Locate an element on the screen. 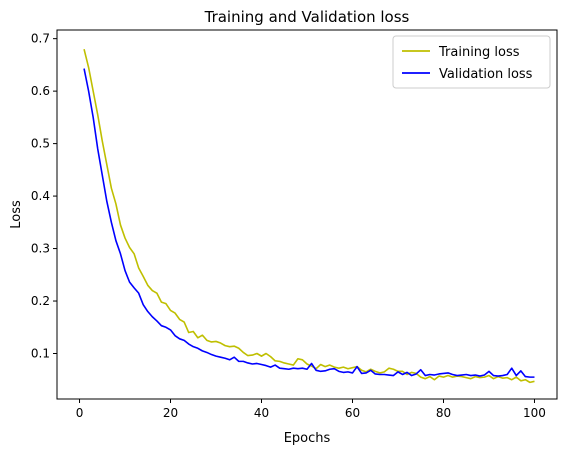 Image resolution: width=567 pixels, height=455 pixels. legend-label-validation: Validation loss is located at coordinates (486, 74).